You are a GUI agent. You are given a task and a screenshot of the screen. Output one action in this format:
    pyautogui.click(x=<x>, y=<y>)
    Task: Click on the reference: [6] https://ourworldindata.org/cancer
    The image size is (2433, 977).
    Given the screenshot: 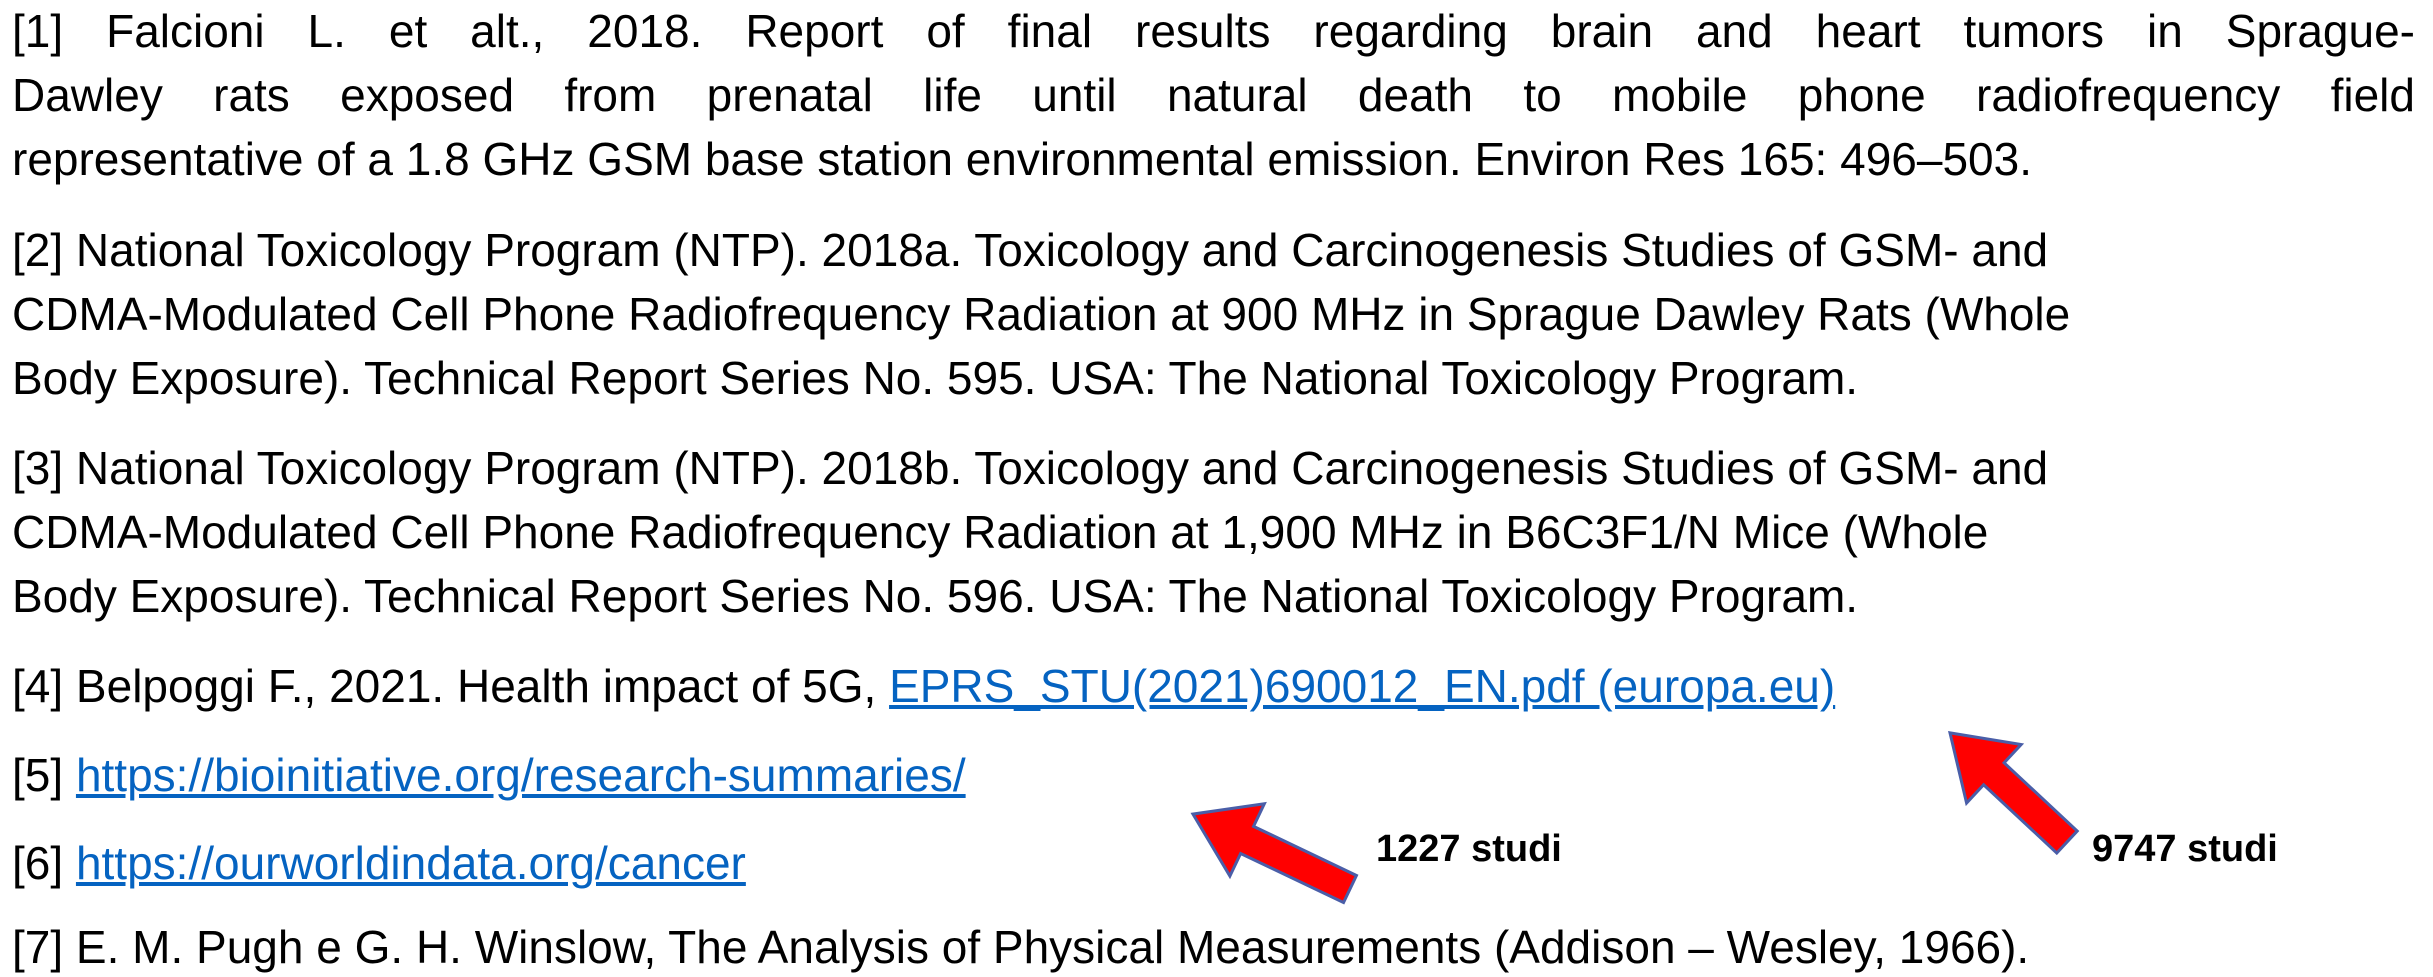 What is the action you would take?
    pyautogui.click(x=1213, y=863)
    